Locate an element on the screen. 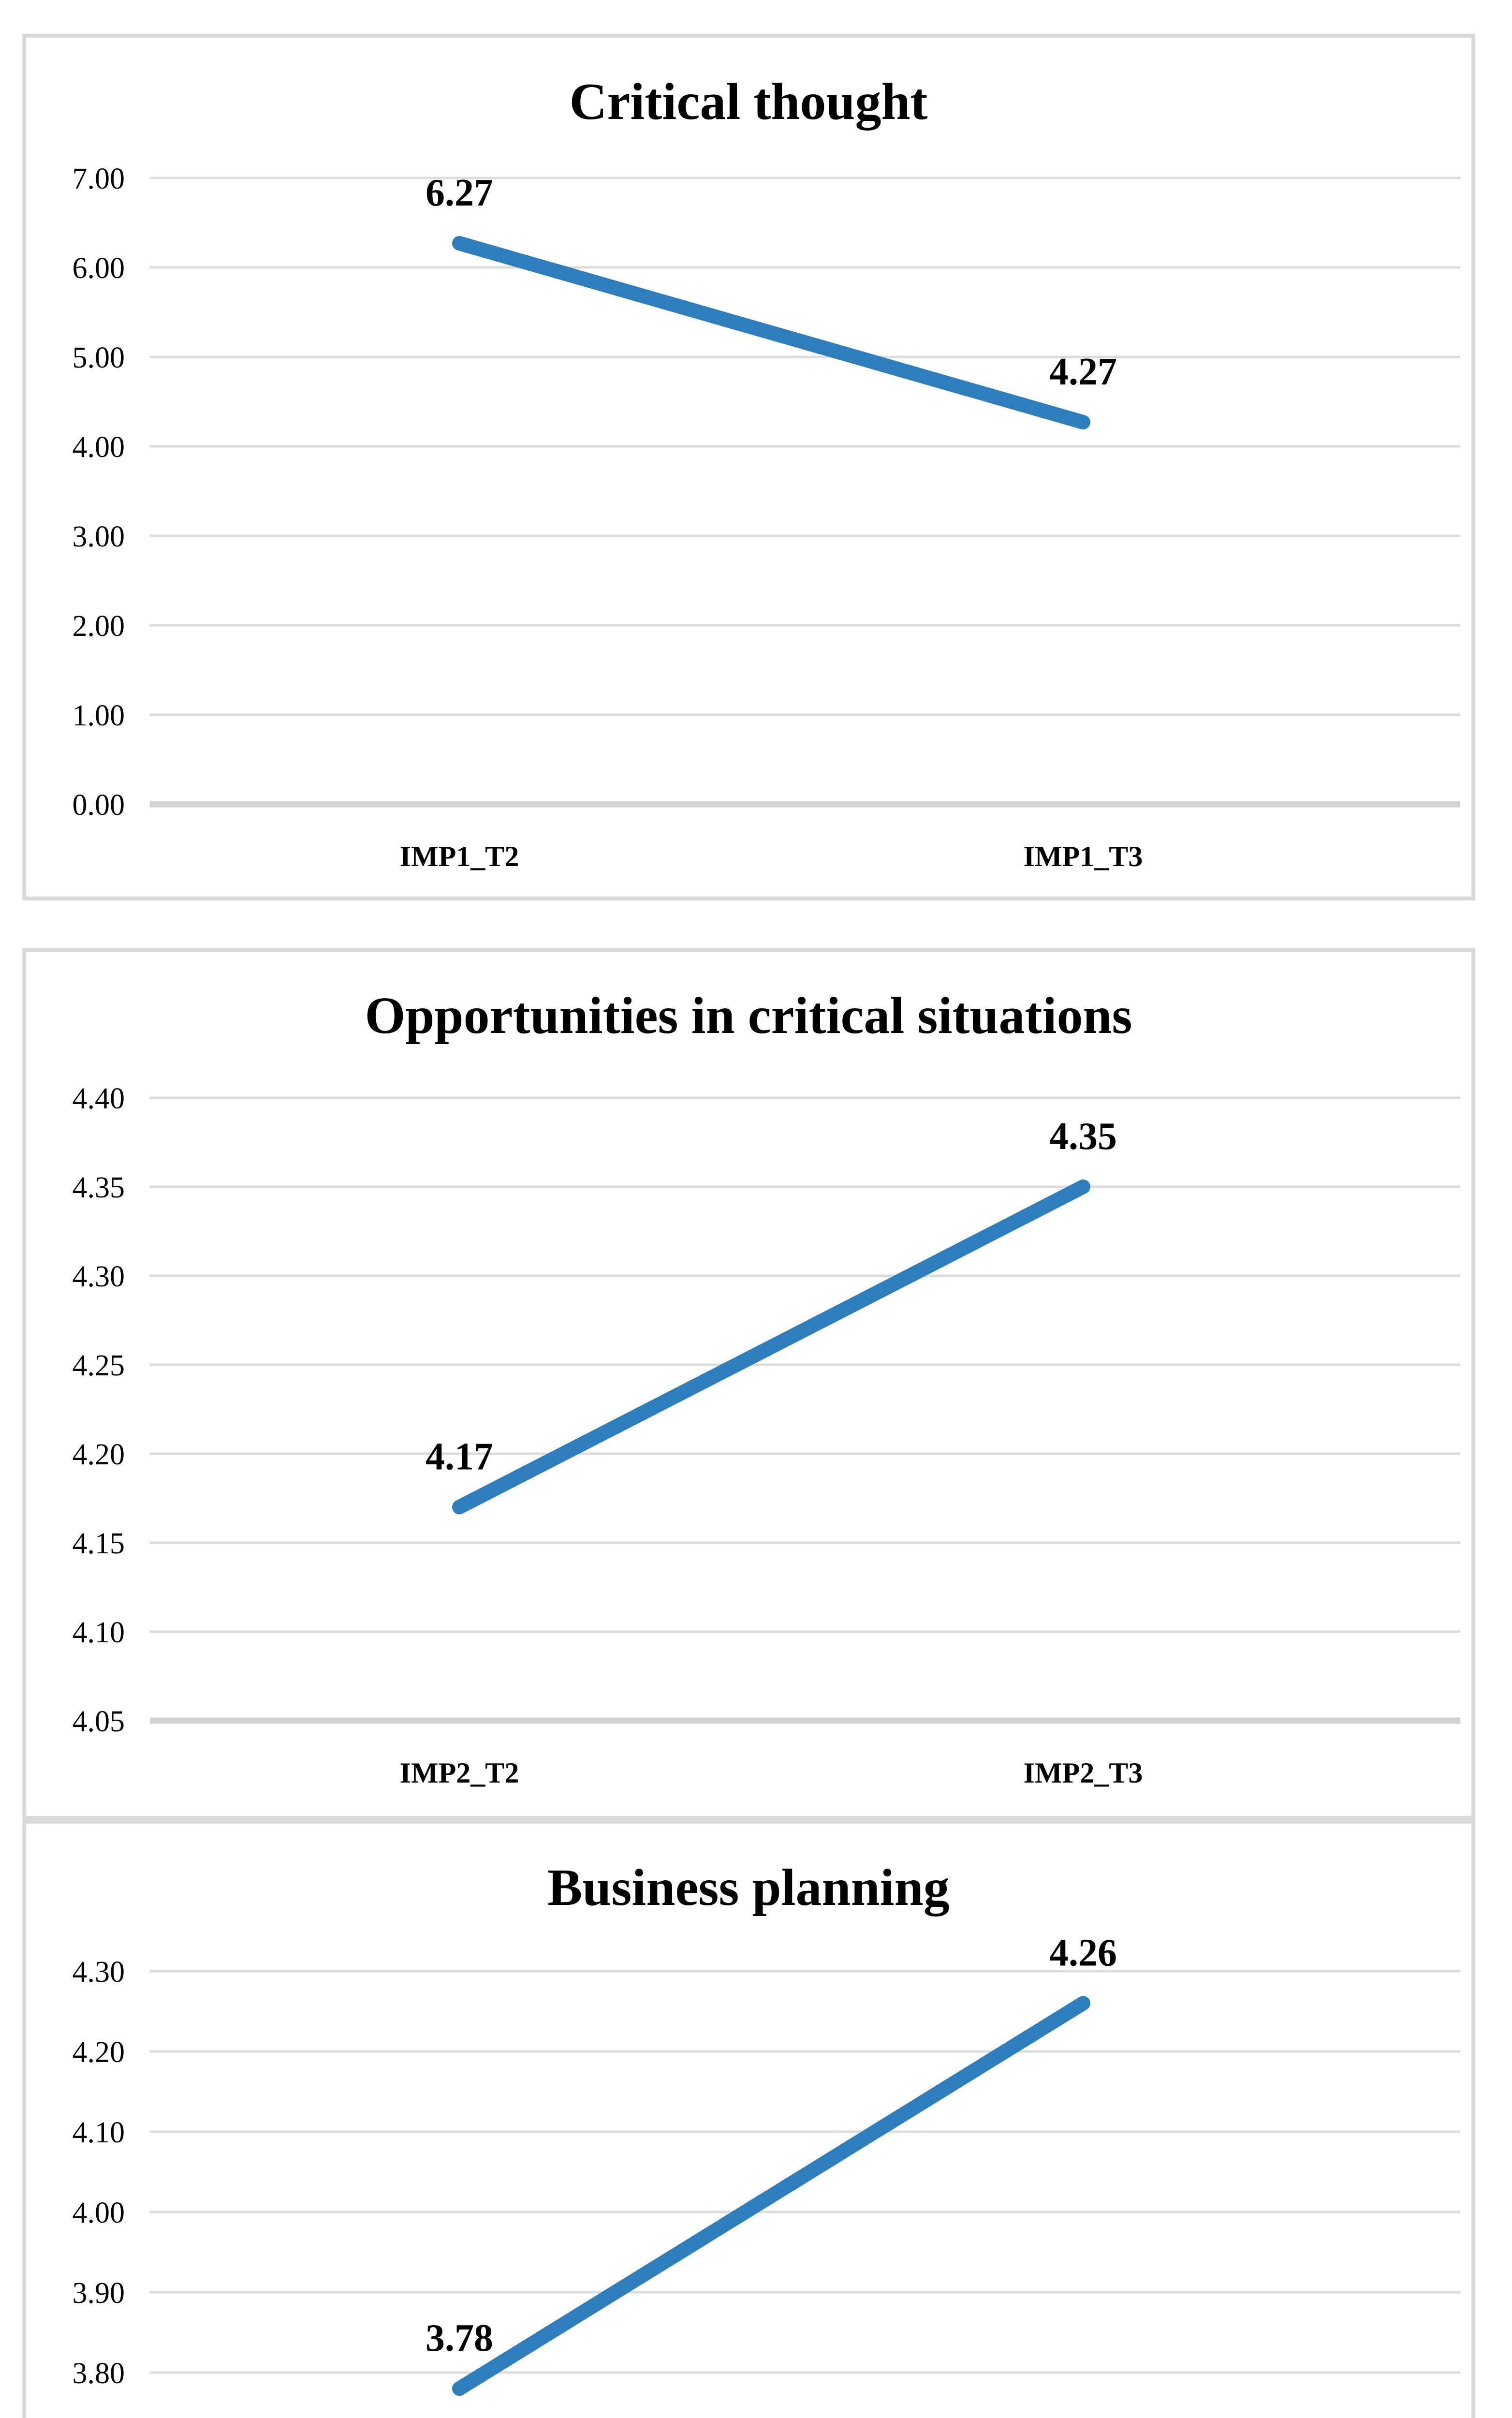 This screenshot has width=1512, height=2418. data-point-label: 3.78 is located at coordinates (459, 2338).